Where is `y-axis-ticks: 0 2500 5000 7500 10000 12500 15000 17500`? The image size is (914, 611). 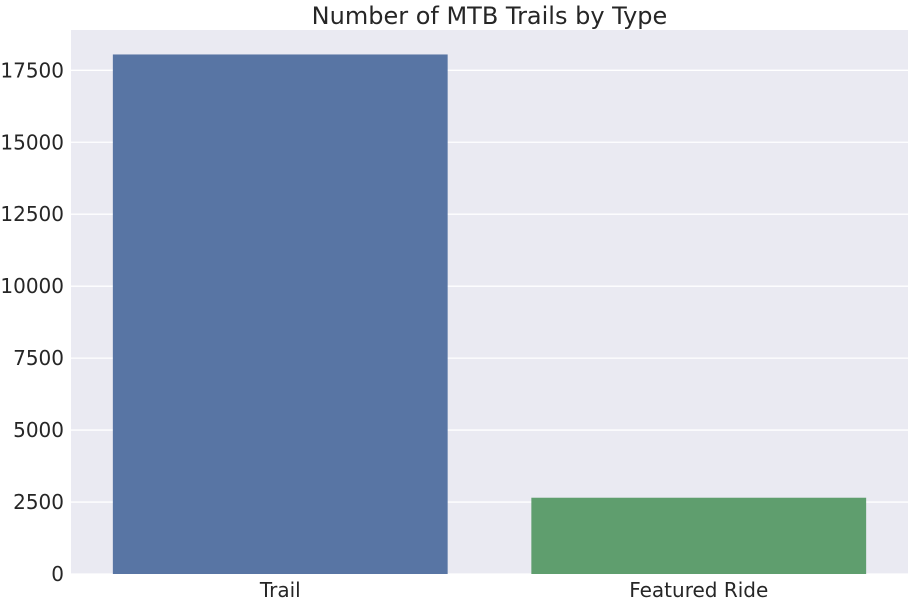 y-axis-ticks: 0 2500 5000 7500 10000 12500 15000 17500 is located at coordinates (32, 322).